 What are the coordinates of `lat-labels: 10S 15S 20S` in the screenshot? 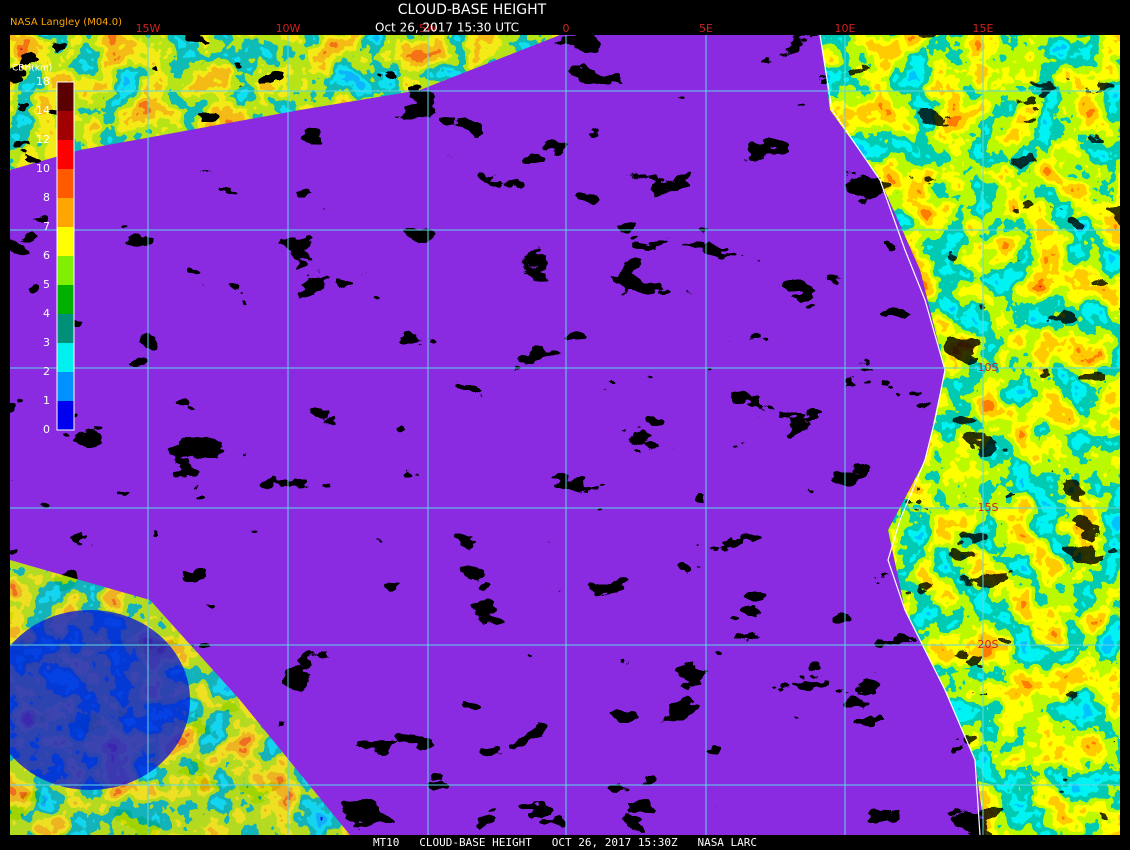 It's located at (988, 506).